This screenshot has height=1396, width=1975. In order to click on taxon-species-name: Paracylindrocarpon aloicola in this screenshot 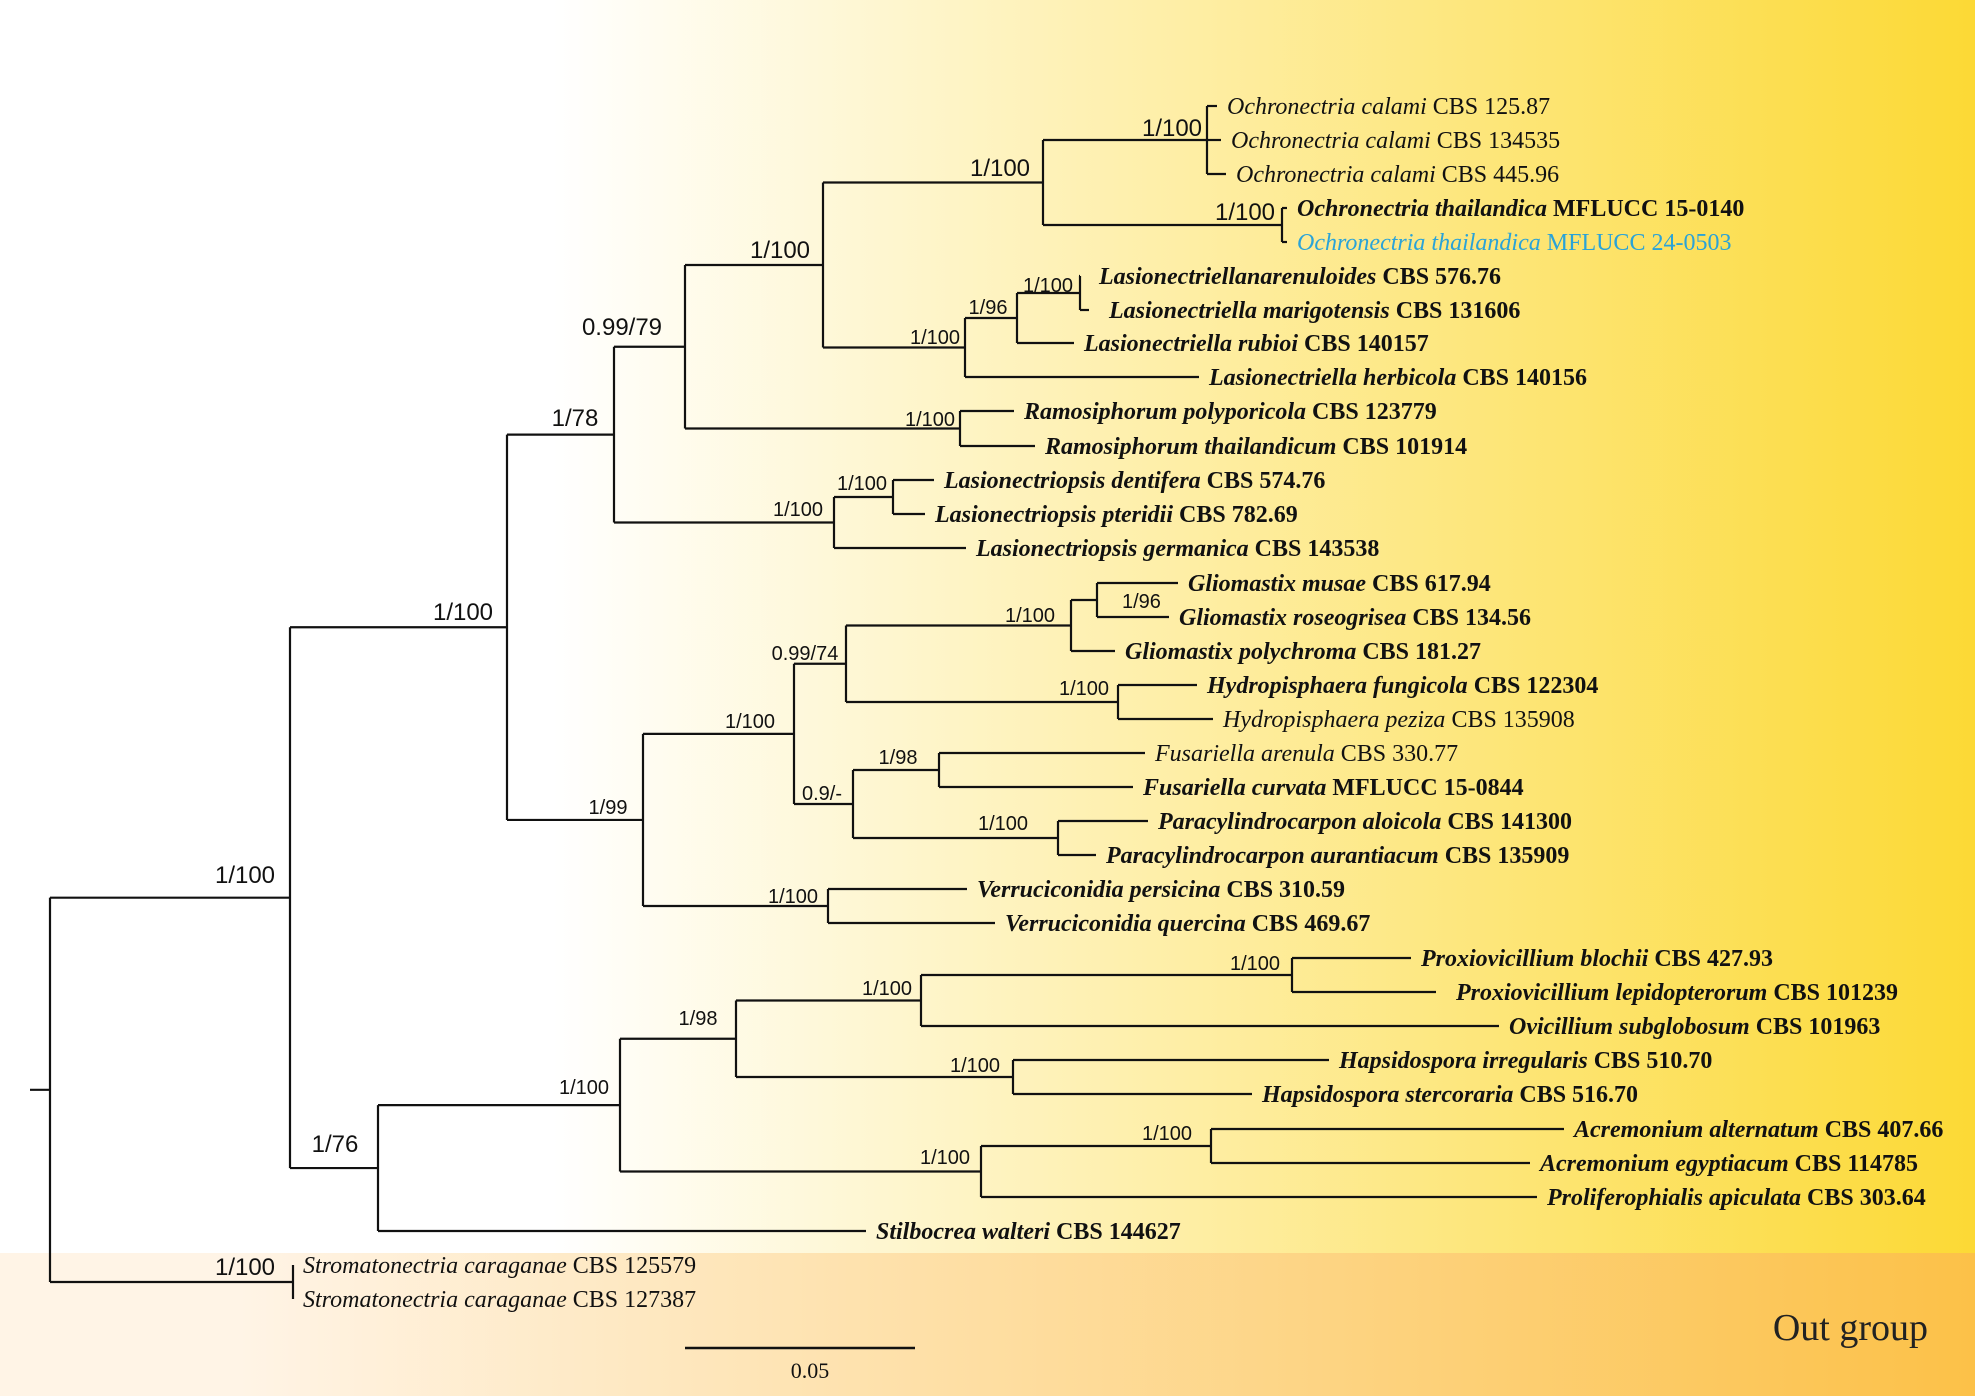, I will do `click(1299, 822)`.